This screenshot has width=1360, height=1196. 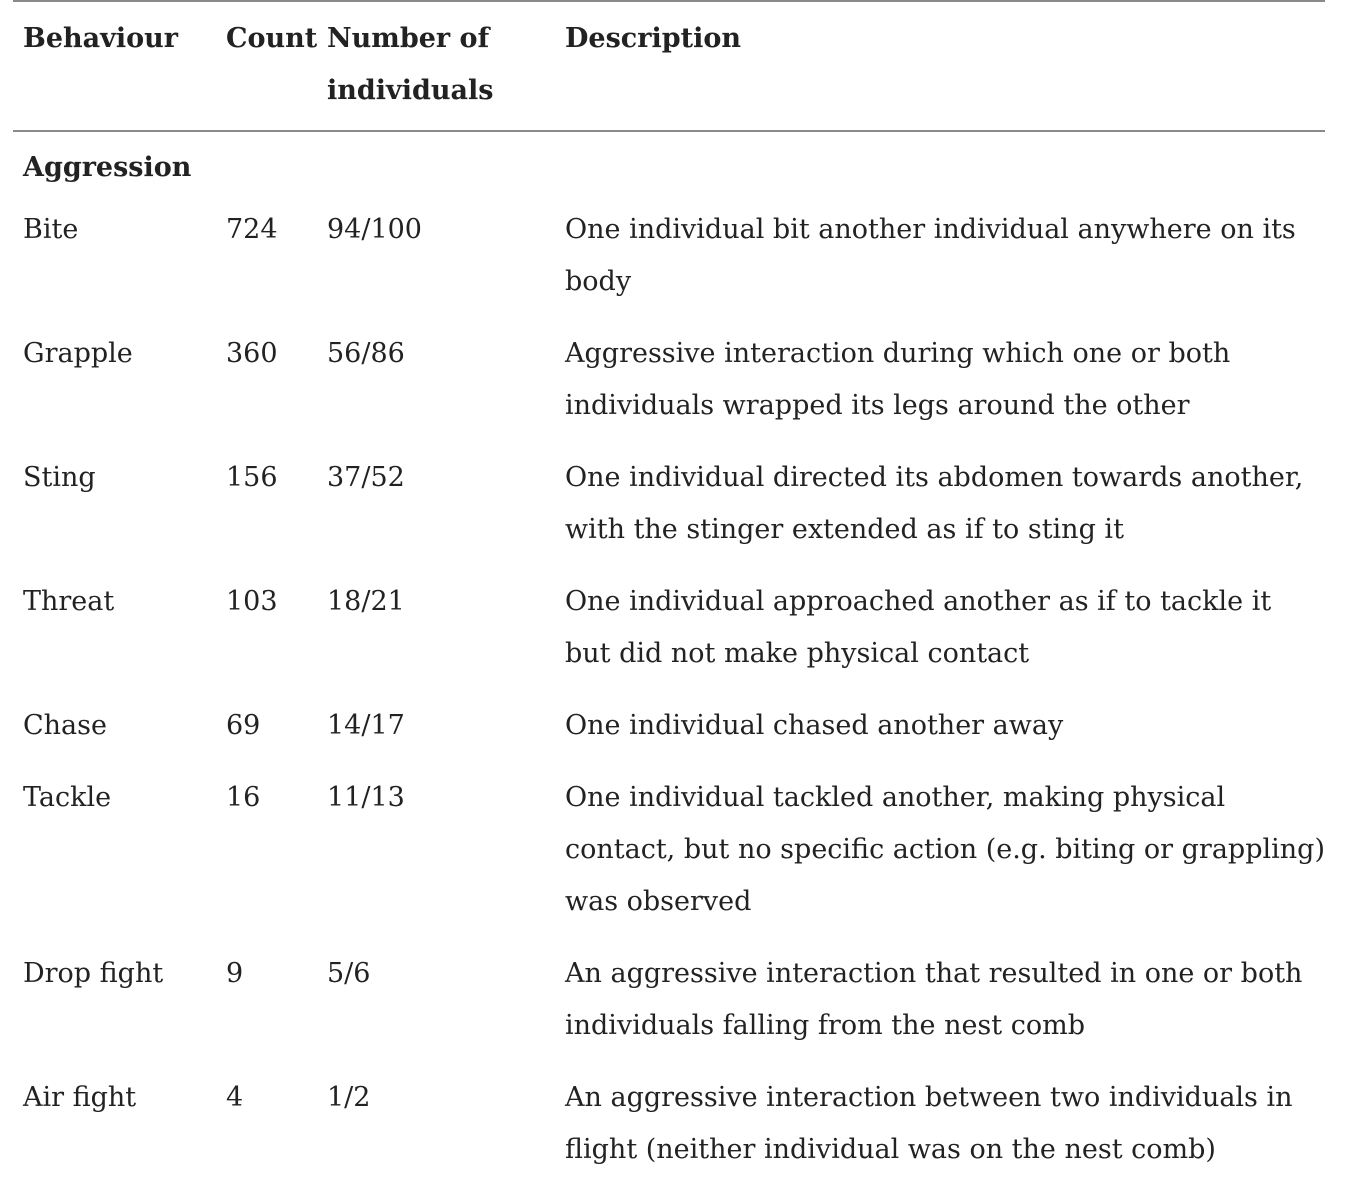 I want to click on cell-individuals: 56/86, so click(x=366, y=353).